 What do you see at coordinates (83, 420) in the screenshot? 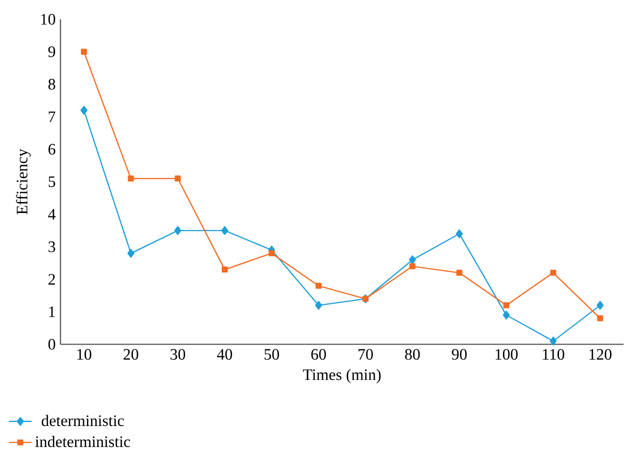
I see `legend-label: deterministic` at bounding box center [83, 420].